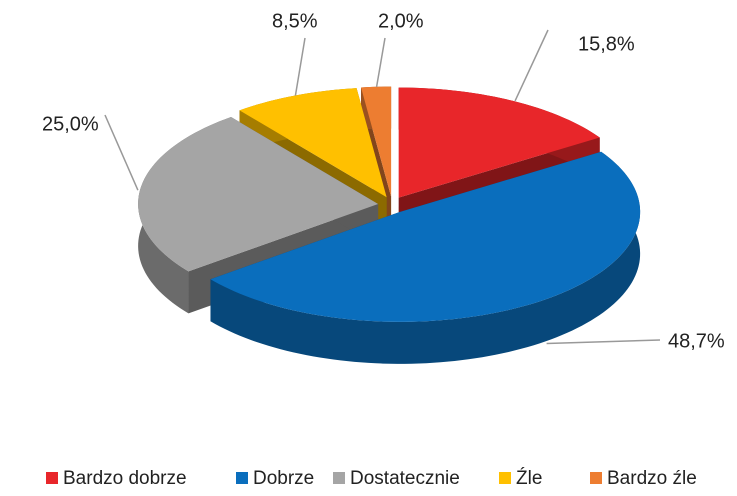 The height and width of the screenshot is (496, 737). Describe the element at coordinates (125, 478) in the screenshot. I see `legend-label: Bardzo dobrze` at that location.